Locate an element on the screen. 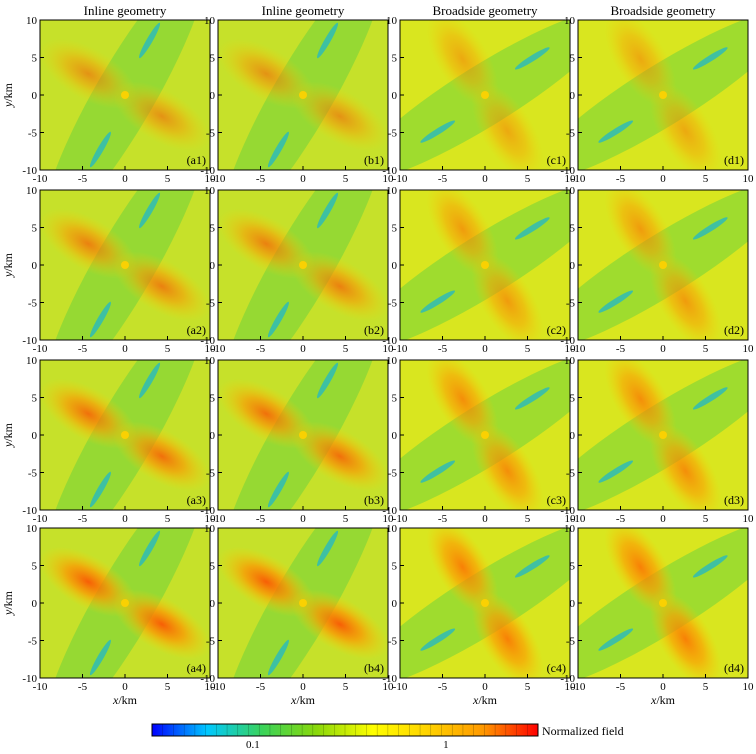 This screenshot has width=756, height=754. panel-label: (d1) is located at coordinates (734, 160).